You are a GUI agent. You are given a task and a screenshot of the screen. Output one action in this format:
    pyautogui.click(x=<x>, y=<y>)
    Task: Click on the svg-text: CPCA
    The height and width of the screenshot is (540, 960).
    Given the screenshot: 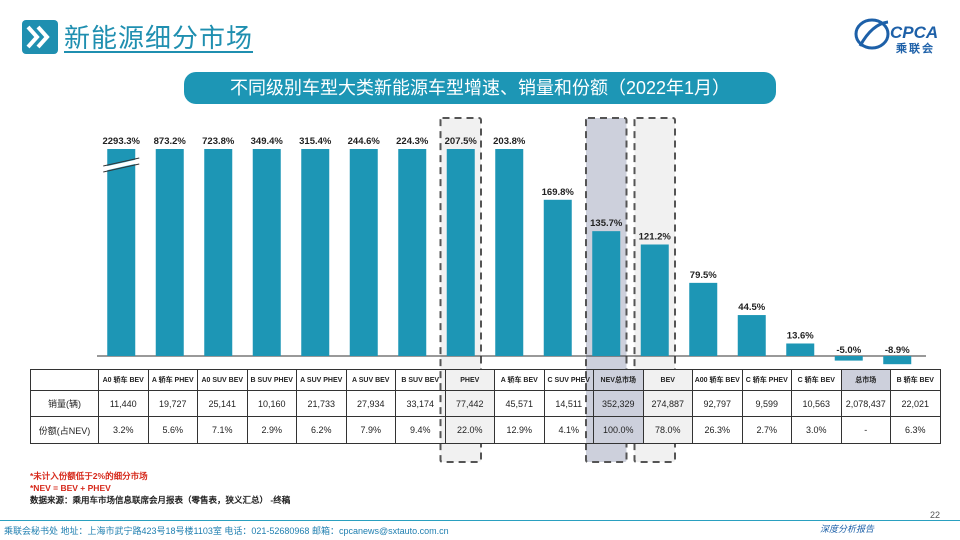 What is the action you would take?
    pyautogui.click(x=914, y=32)
    